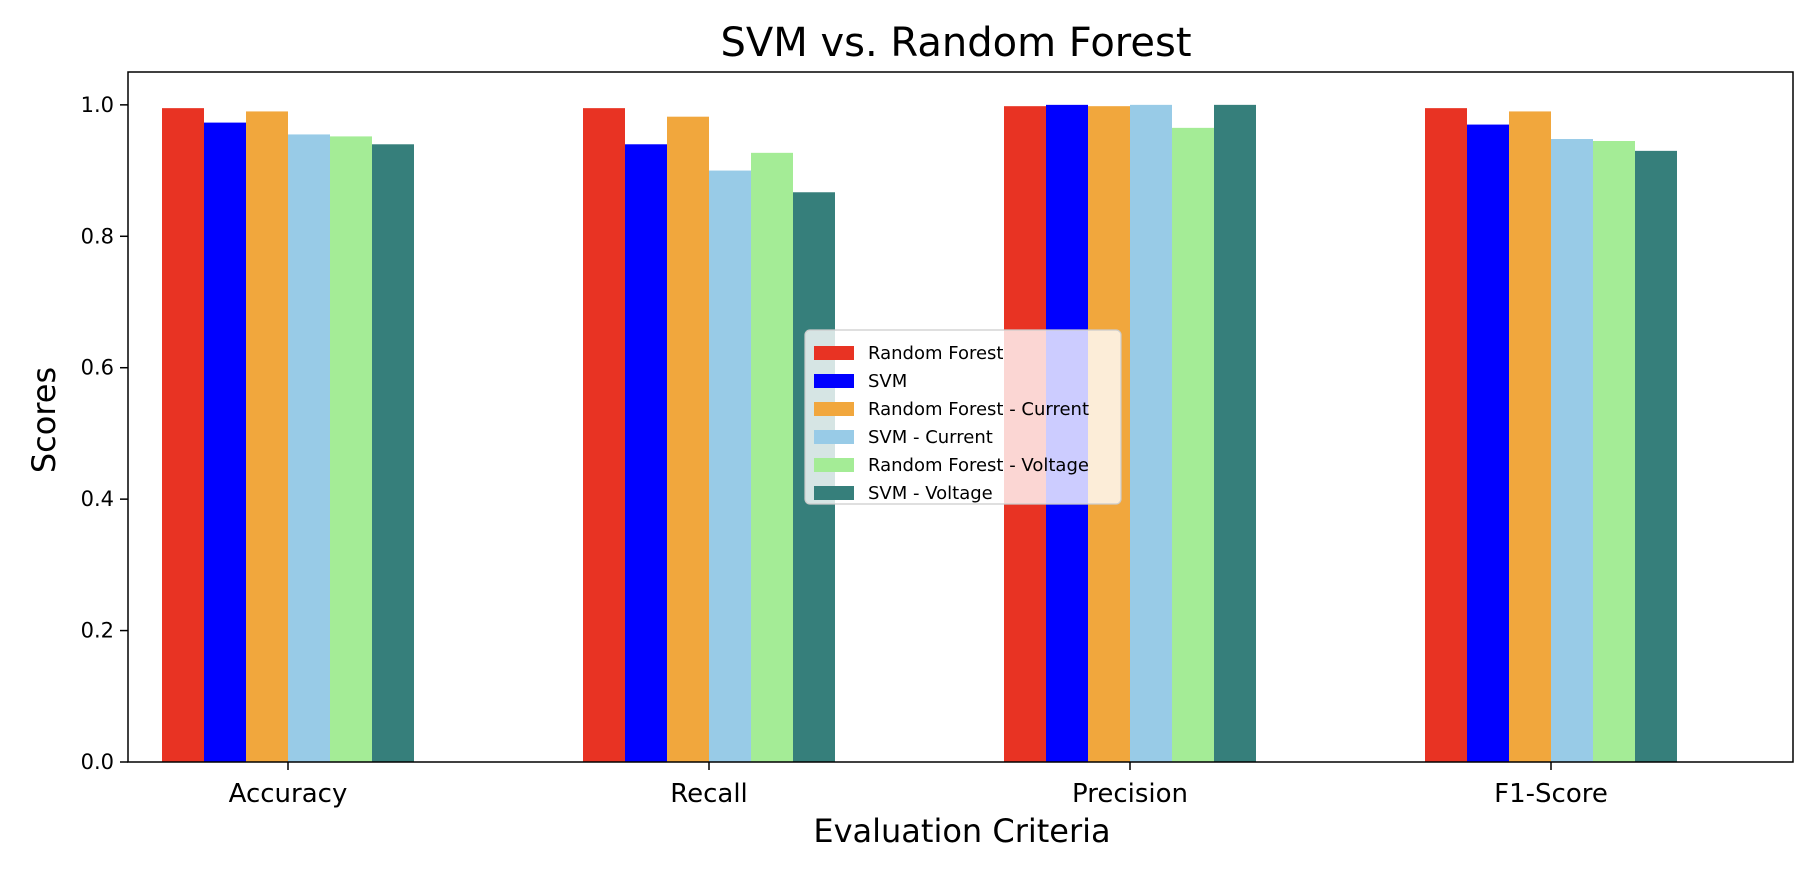 Image resolution: width=1820 pixels, height=890 pixels. What do you see at coordinates (97, 236) in the screenshot?
I see `y-tick-label: 0.8` at bounding box center [97, 236].